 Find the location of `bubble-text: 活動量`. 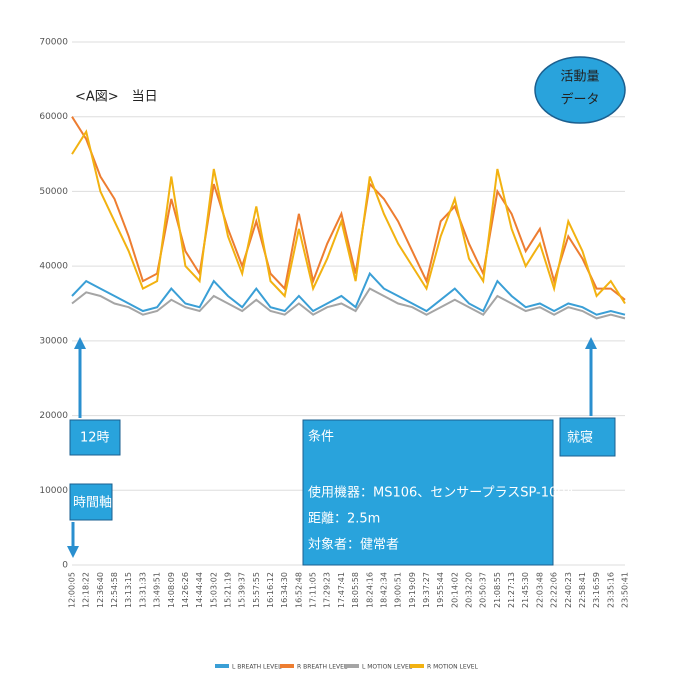

bubble-text: 活動量 is located at coordinates (579, 77).